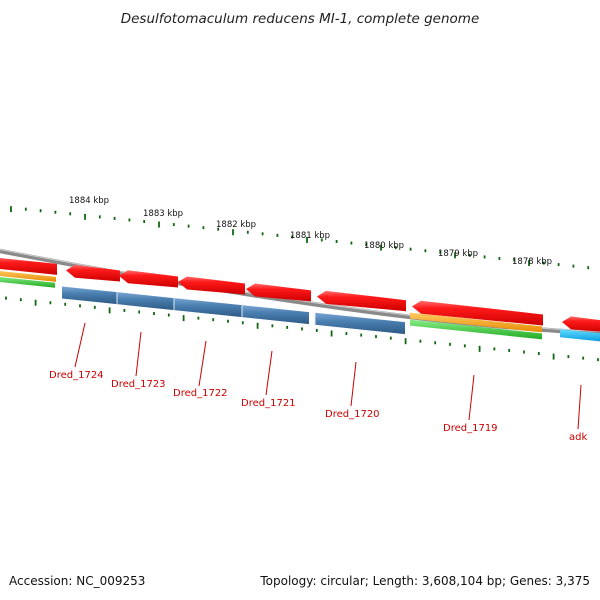 This screenshot has width=600, height=600. What do you see at coordinates (89, 201) in the screenshot?
I see `ruler-label: 1884 kbp` at bounding box center [89, 201].